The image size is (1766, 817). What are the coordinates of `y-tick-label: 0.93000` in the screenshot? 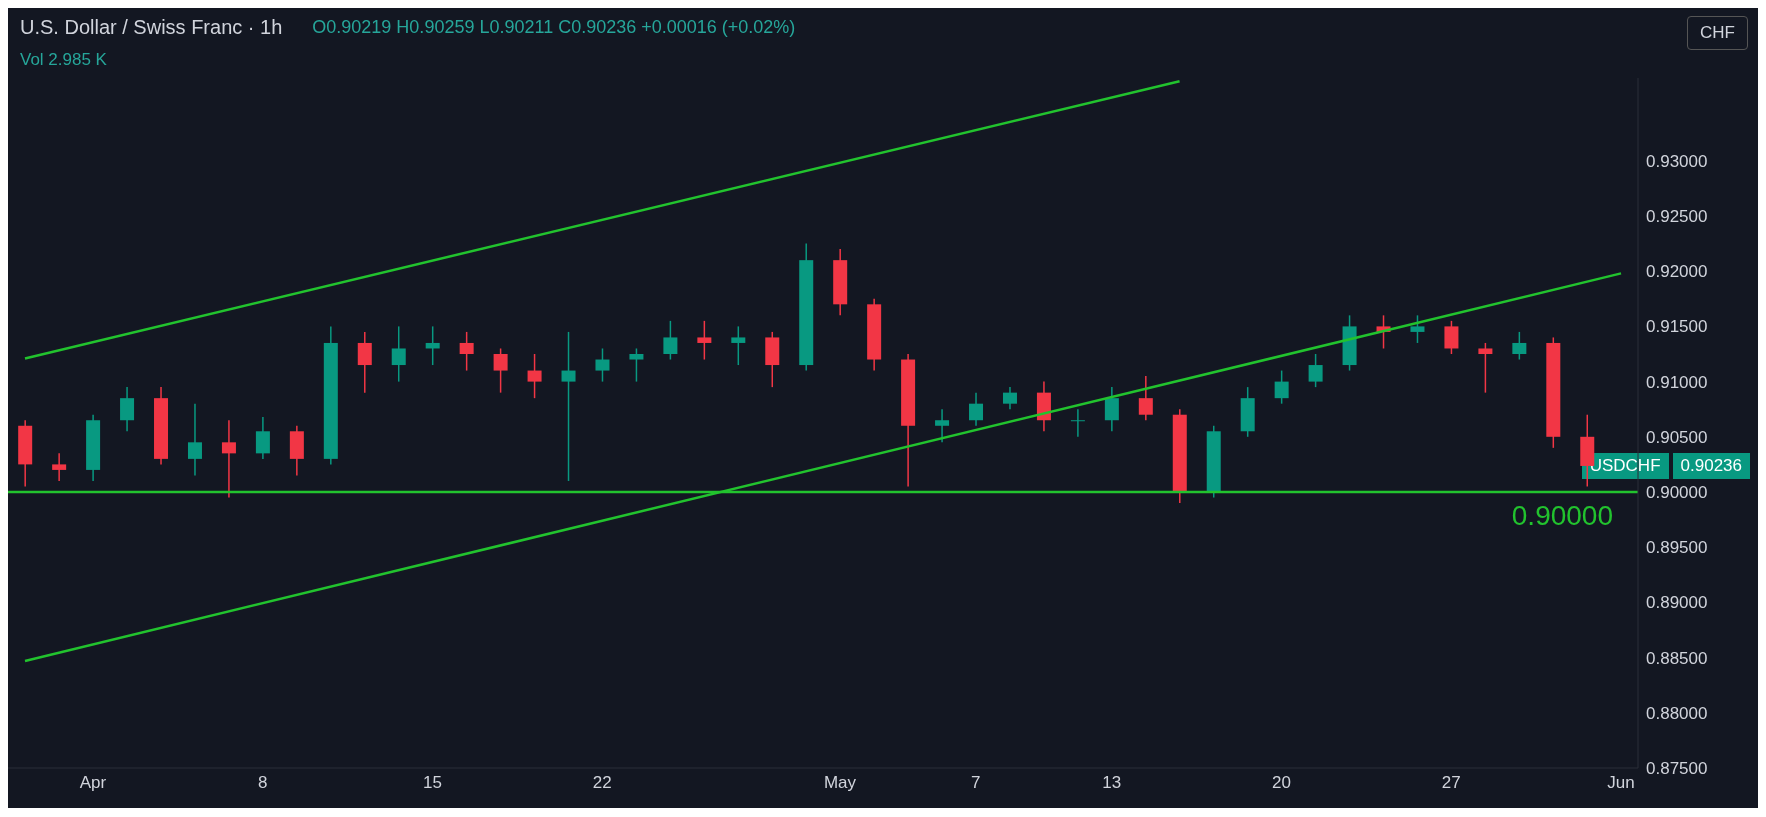 It's located at (1677, 161).